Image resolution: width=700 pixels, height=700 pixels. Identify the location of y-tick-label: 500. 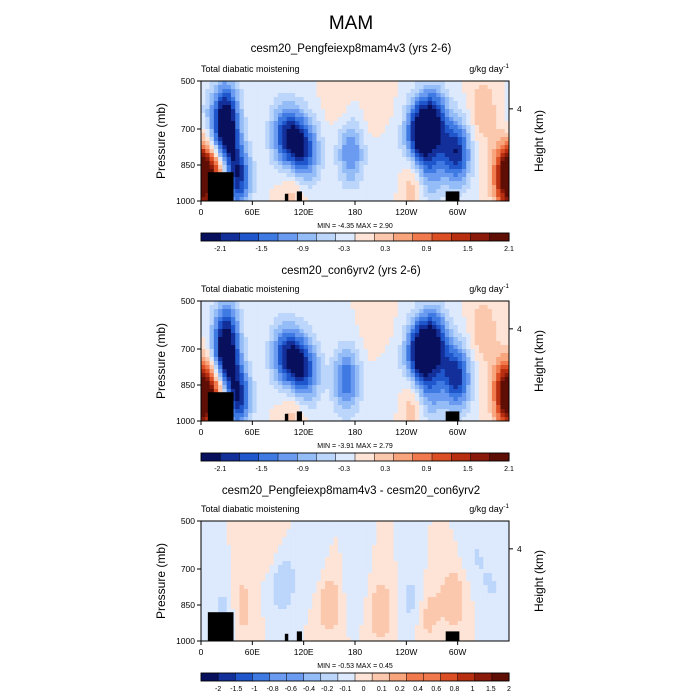
(188, 81).